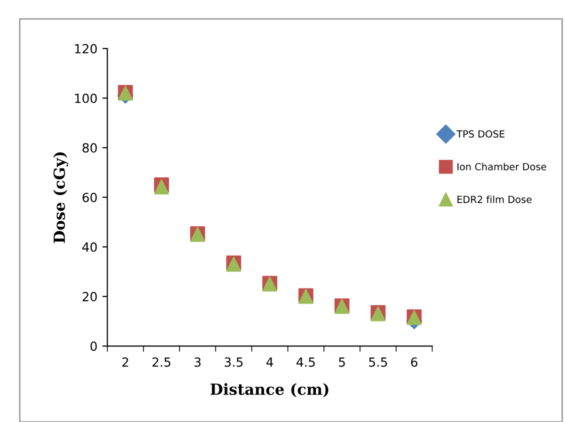 This screenshot has height=422, width=565. Describe the element at coordinates (233, 362) in the screenshot. I see `x-tick-label: 3.5` at that location.